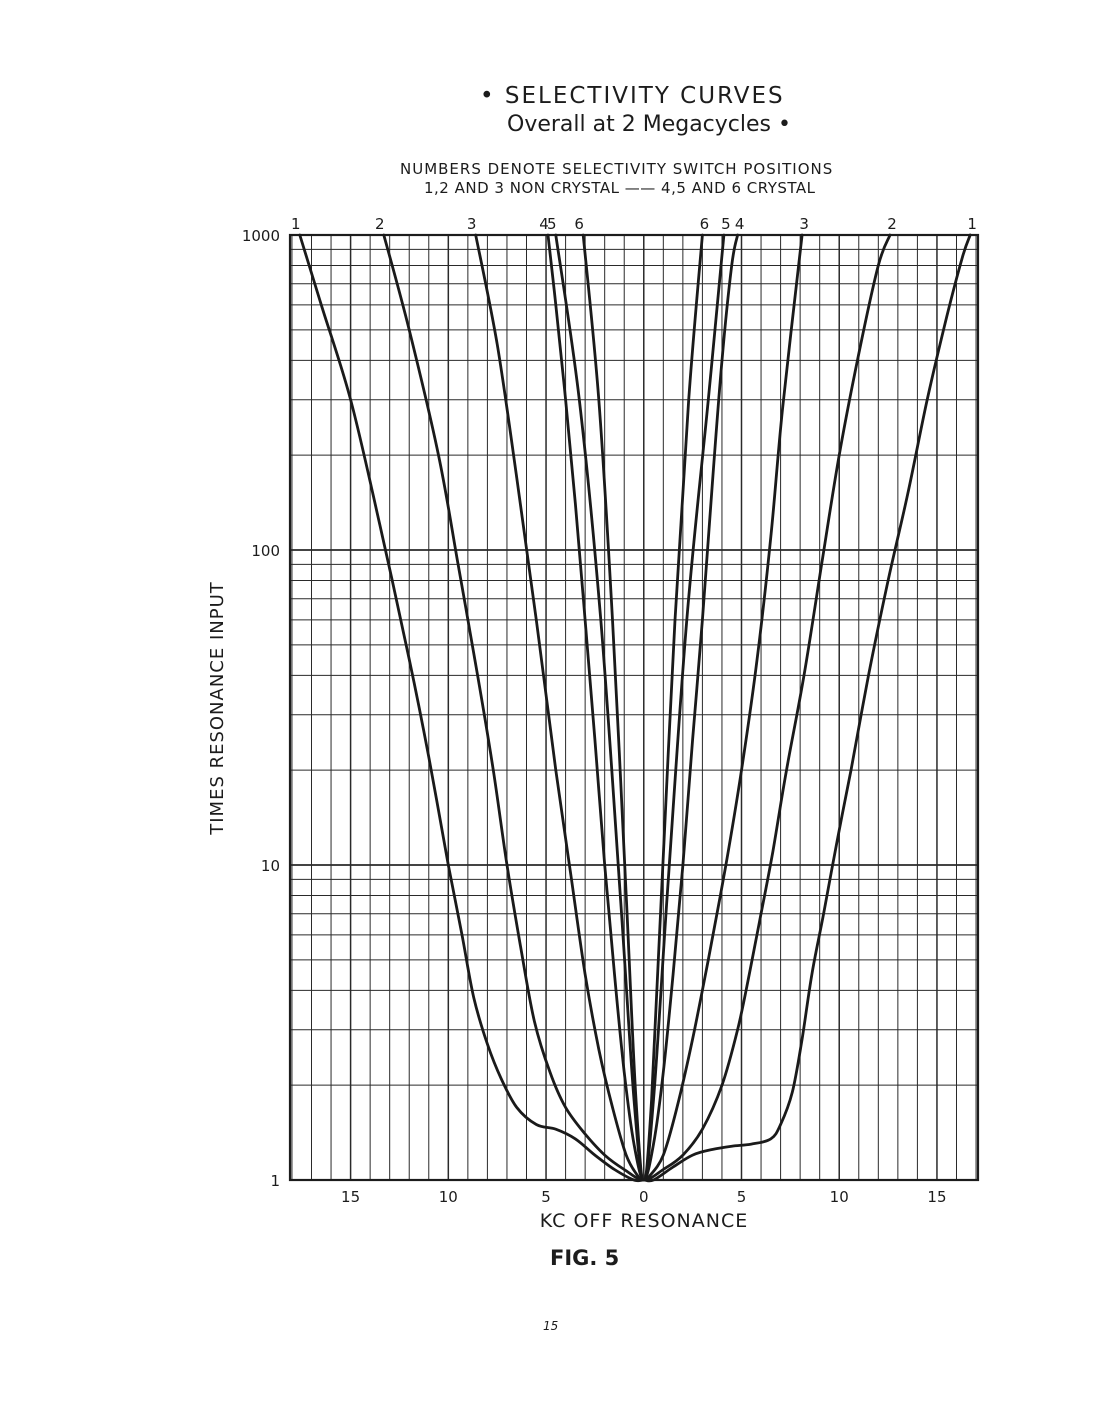 The width and height of the screenshot is (1095, 1410). Describe the element at coordinates (380, 224) in the screenshot. I see `series-label-2-left: 2` at that location.